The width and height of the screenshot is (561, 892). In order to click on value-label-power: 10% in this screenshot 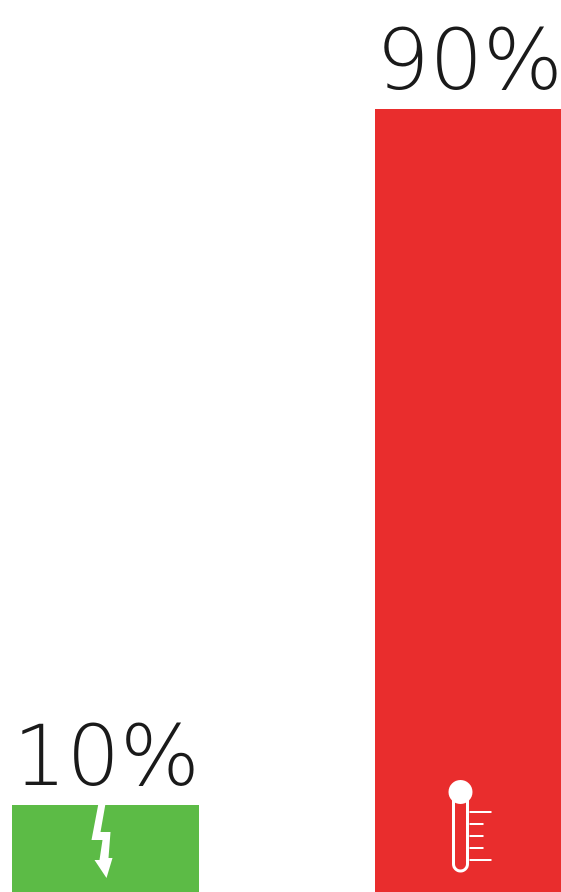, I will do `click(106, 756)`.